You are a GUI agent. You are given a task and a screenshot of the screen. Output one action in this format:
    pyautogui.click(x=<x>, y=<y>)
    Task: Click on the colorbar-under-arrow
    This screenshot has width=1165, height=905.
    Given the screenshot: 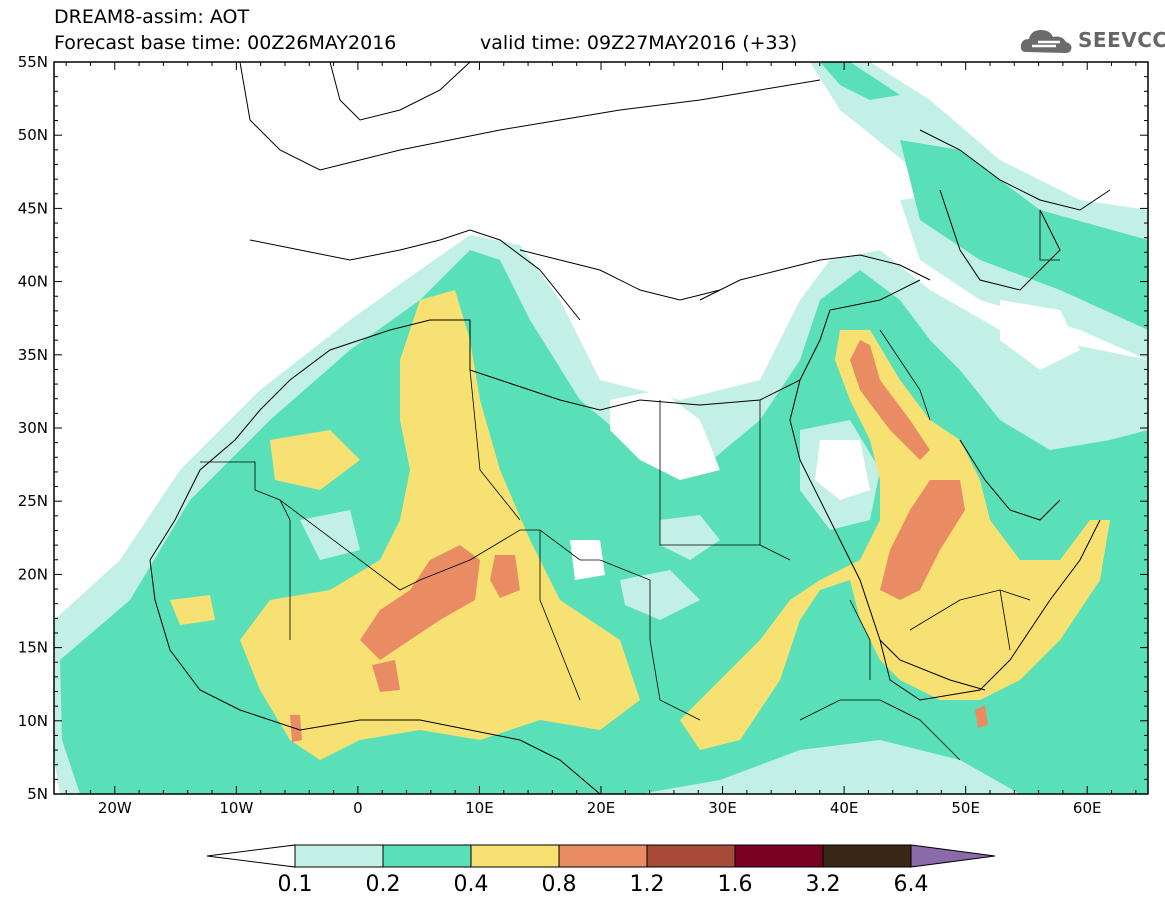 What is the action you would take?
    pyautogui.click(x=251, y=856)
    